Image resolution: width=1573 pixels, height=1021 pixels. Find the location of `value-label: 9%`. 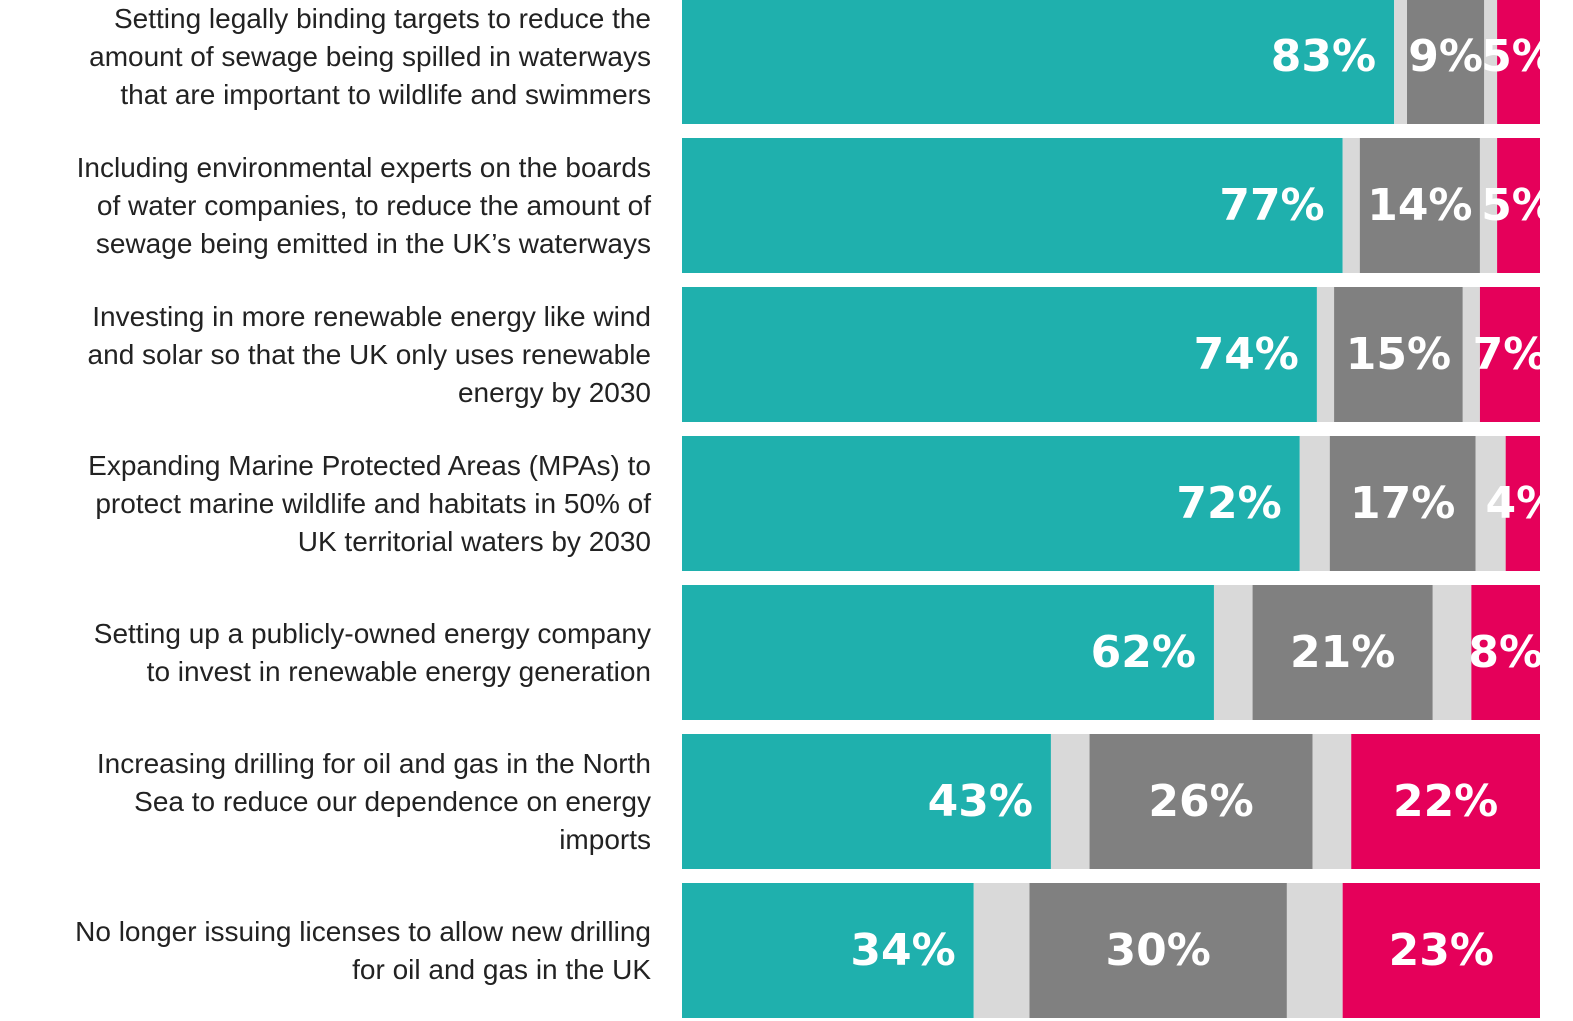

value-label: 9% is located at coordinates (1445, 56).